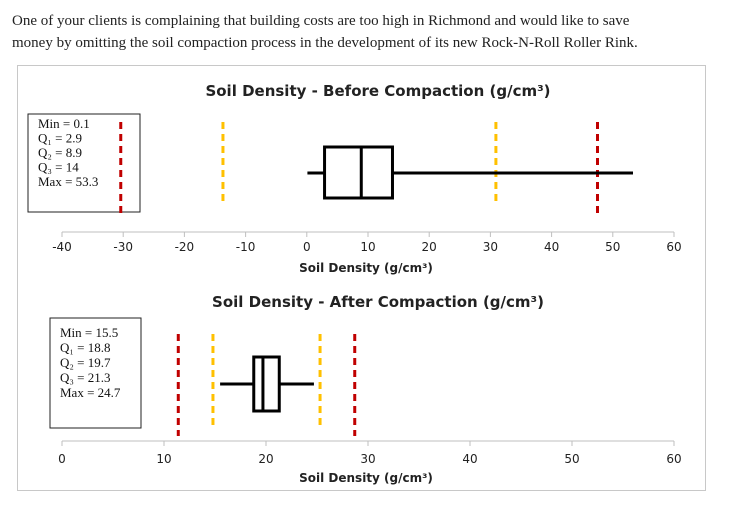  I want to click on chart2-tick-label: 20, so click(265, 459).